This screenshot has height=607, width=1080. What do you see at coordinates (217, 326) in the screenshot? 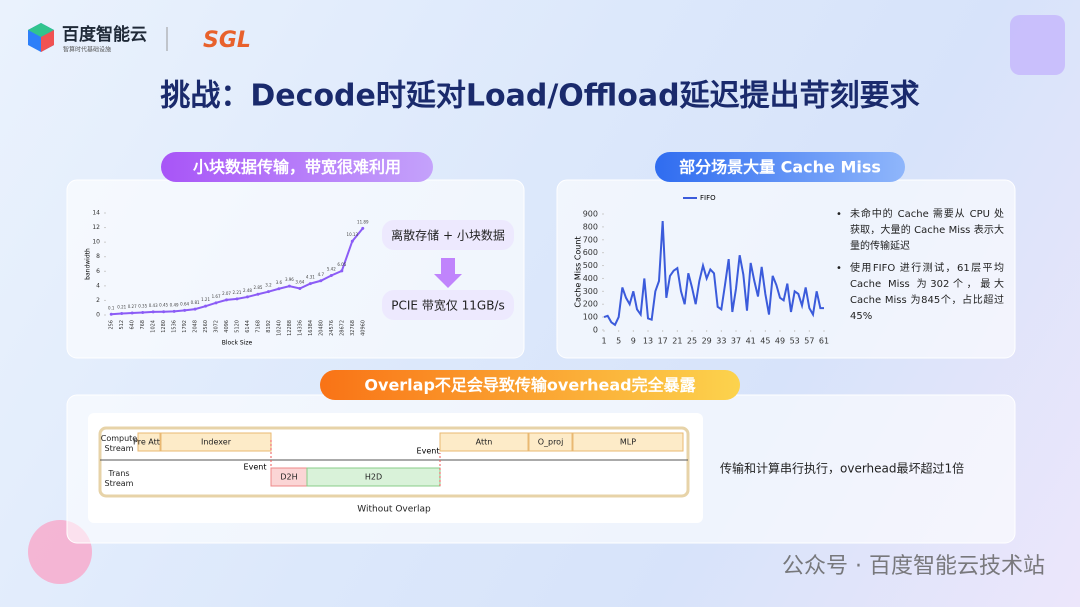
I see `x-tick-label: 3072` at bounding box center [217, 326].